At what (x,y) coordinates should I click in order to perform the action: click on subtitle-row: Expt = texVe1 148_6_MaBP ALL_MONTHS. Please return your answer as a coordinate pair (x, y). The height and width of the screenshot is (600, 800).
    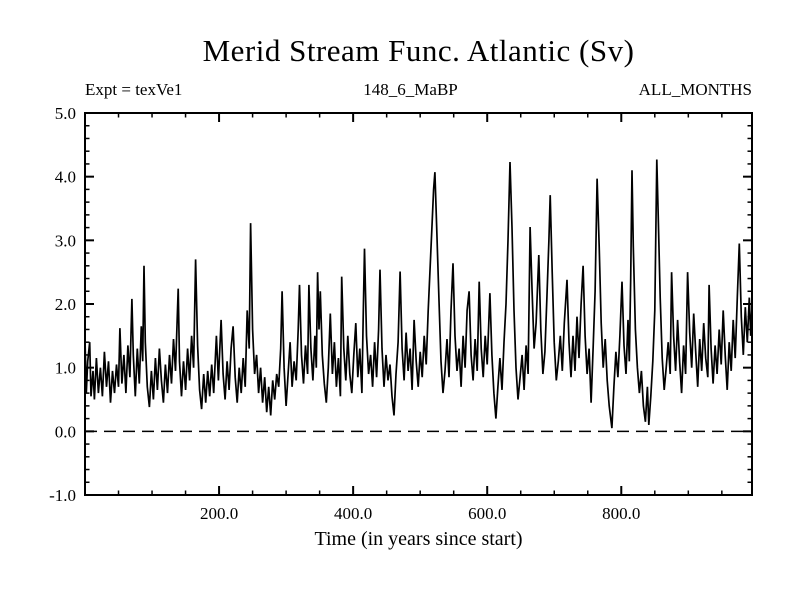
    Looking at the image, I should click on (418, 90).